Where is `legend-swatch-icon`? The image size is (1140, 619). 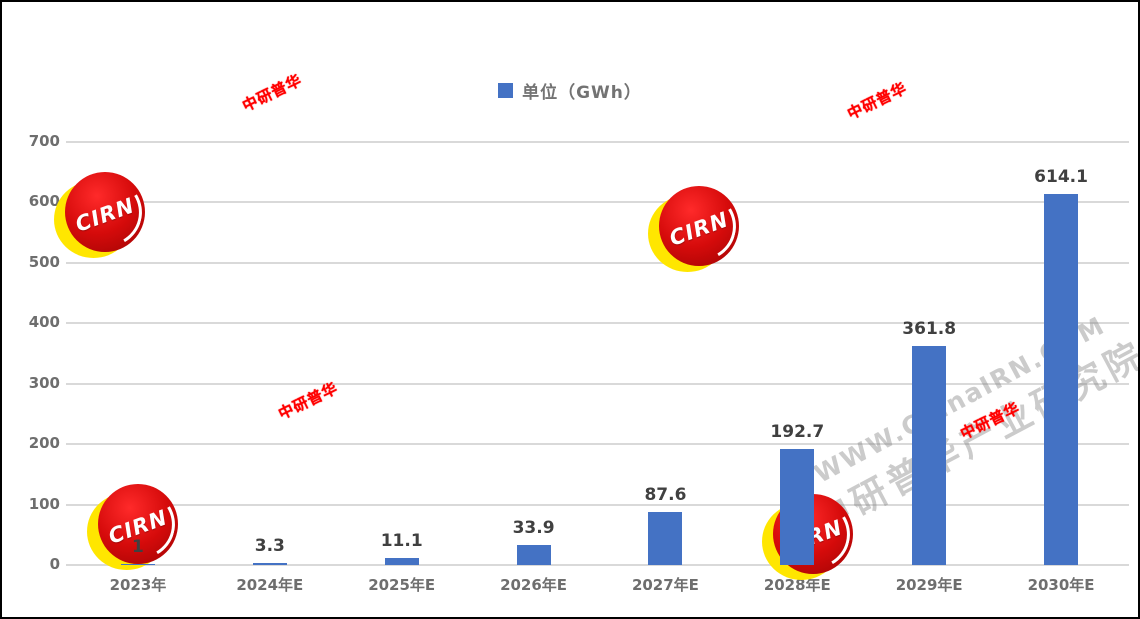
legend-swatch-icon is located at coordinates (506, 90).